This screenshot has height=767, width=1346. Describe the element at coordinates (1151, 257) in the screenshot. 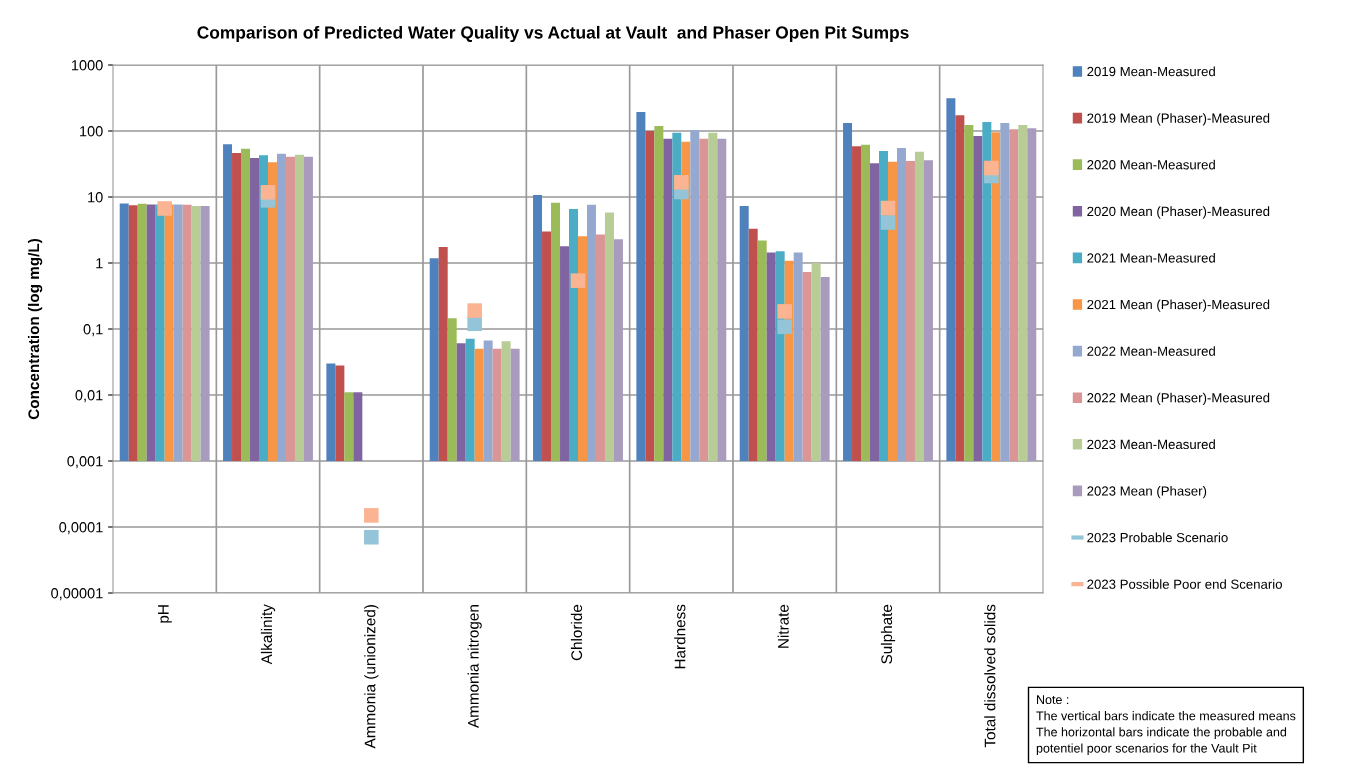

I see `legend-label: 2021 Mean-Measured` at that location.